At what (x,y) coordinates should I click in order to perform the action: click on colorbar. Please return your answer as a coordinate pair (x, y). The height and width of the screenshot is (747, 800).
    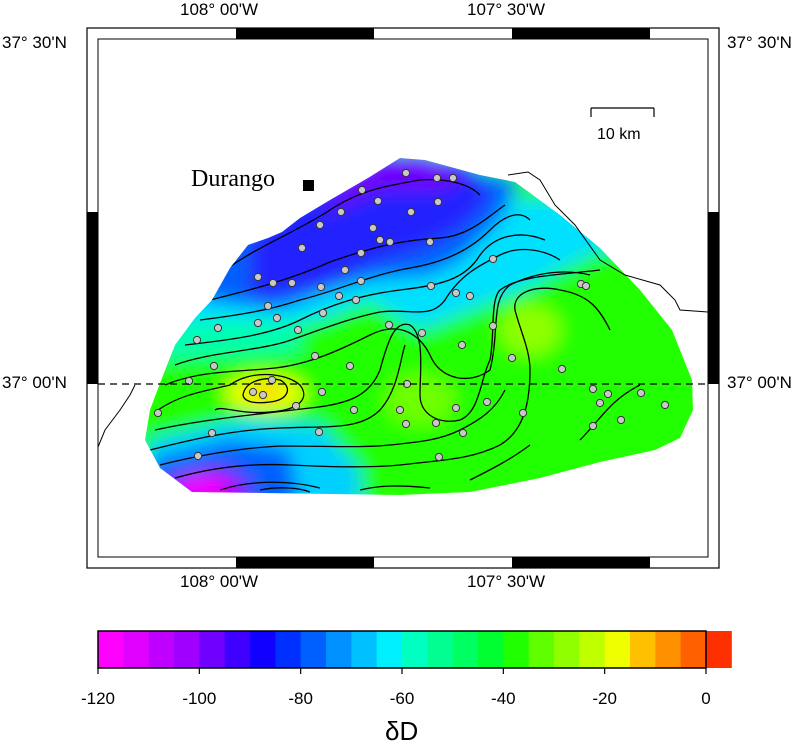
    Looking at the image, I should click on (415, 649).